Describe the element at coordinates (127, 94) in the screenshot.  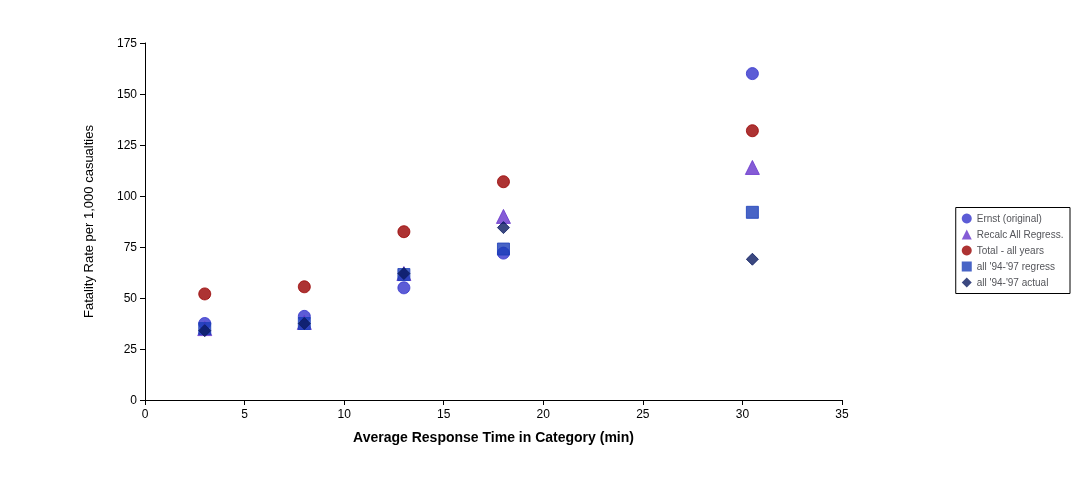
I see `y-tick-label: 150` at that location.